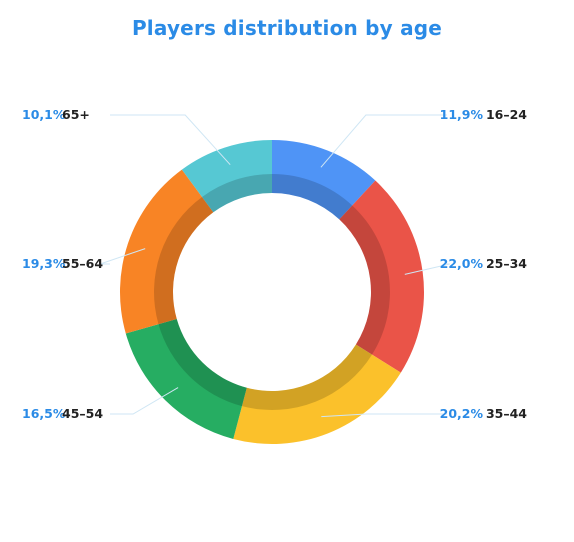 Image resolution: width=574 pixels, height=542 pixels. What do you see at coordinates (44, 413) in the screenshot?
I see `value-label-45-54: 16,5%` at bounding box center [44, 413].